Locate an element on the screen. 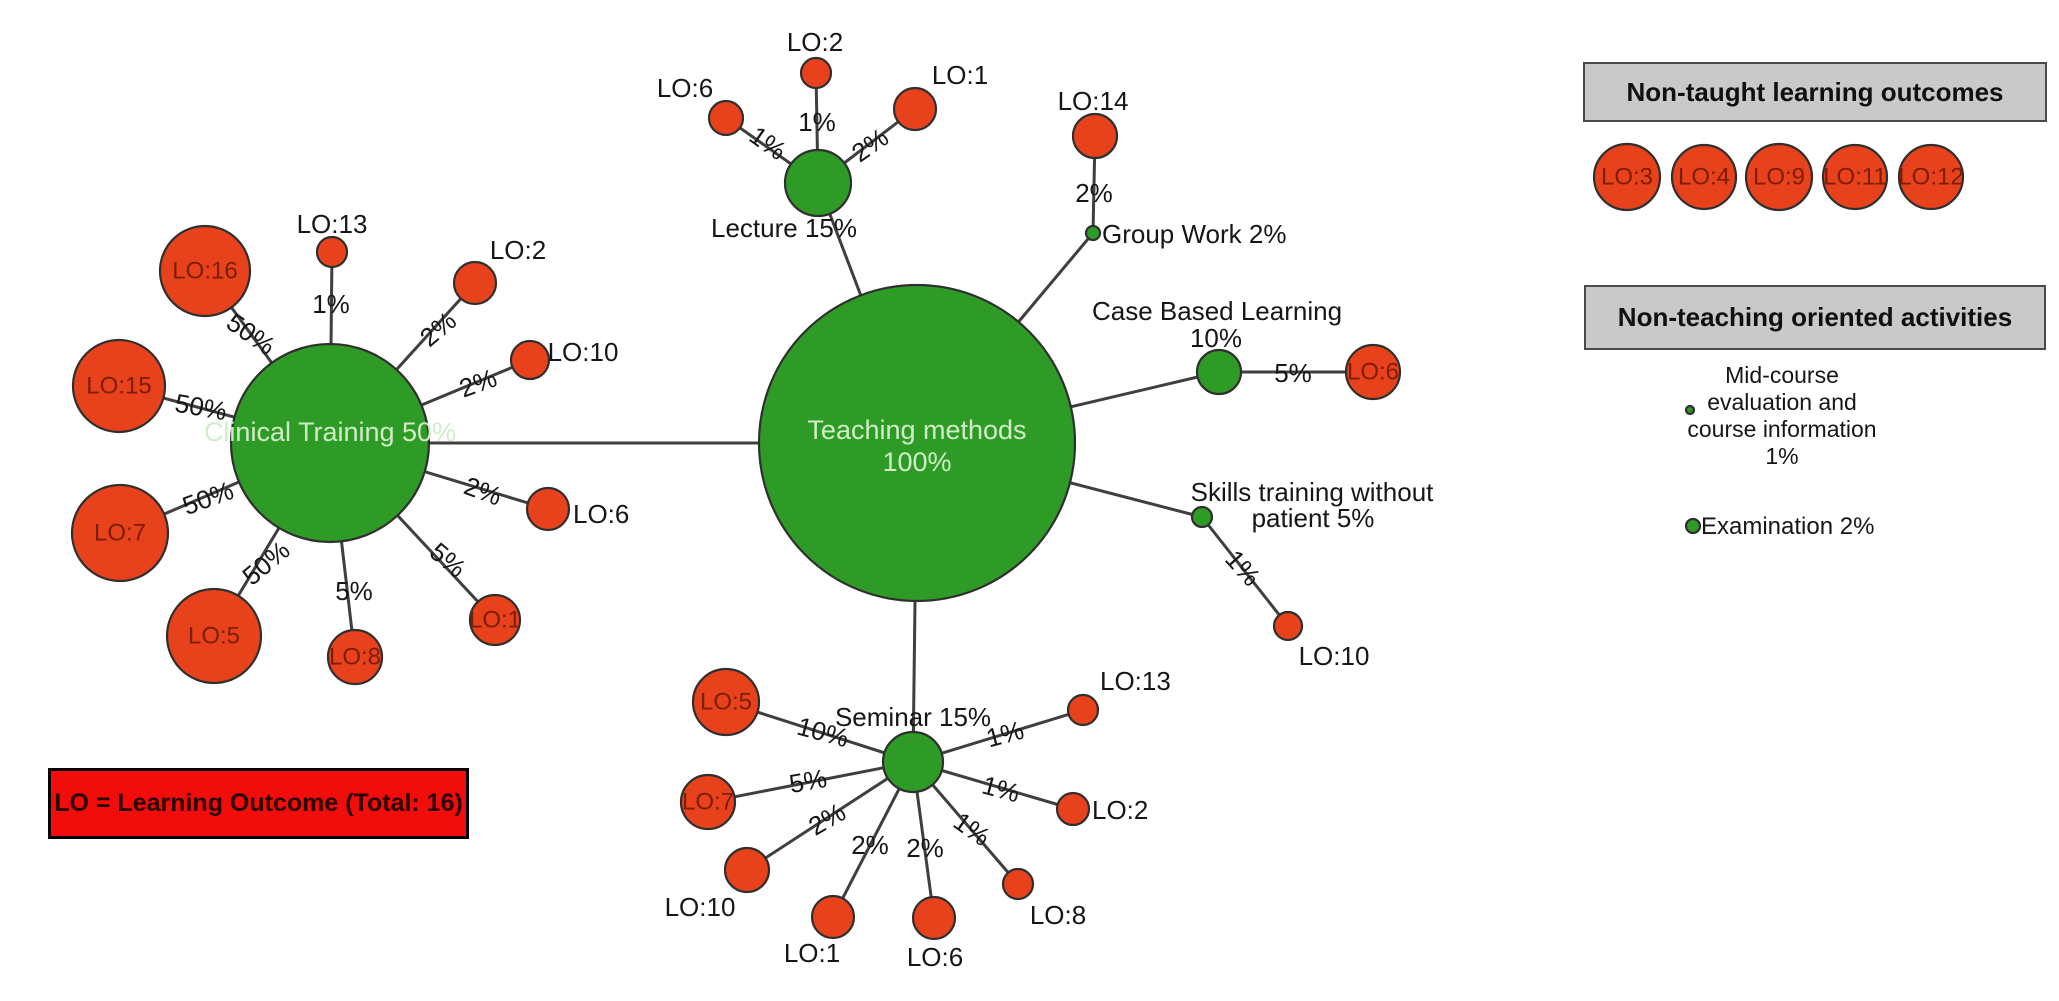  midcourse-line-1: Mid-course is located at coordinates (1782, 375).